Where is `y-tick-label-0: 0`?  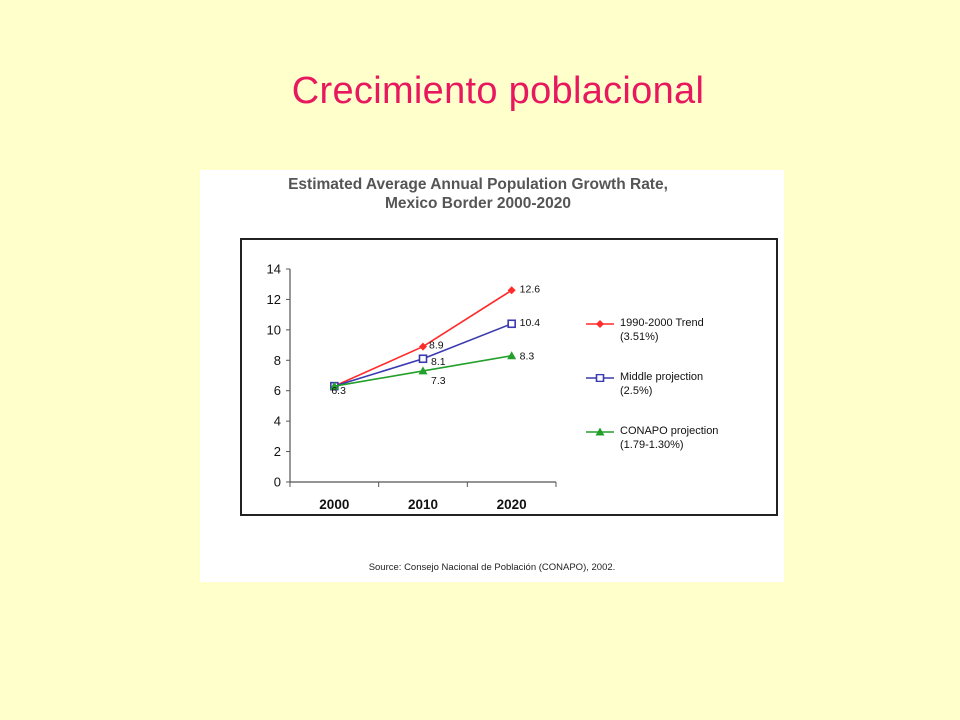 y-tick-label-0: 0 is located at coordinates (277, 482).